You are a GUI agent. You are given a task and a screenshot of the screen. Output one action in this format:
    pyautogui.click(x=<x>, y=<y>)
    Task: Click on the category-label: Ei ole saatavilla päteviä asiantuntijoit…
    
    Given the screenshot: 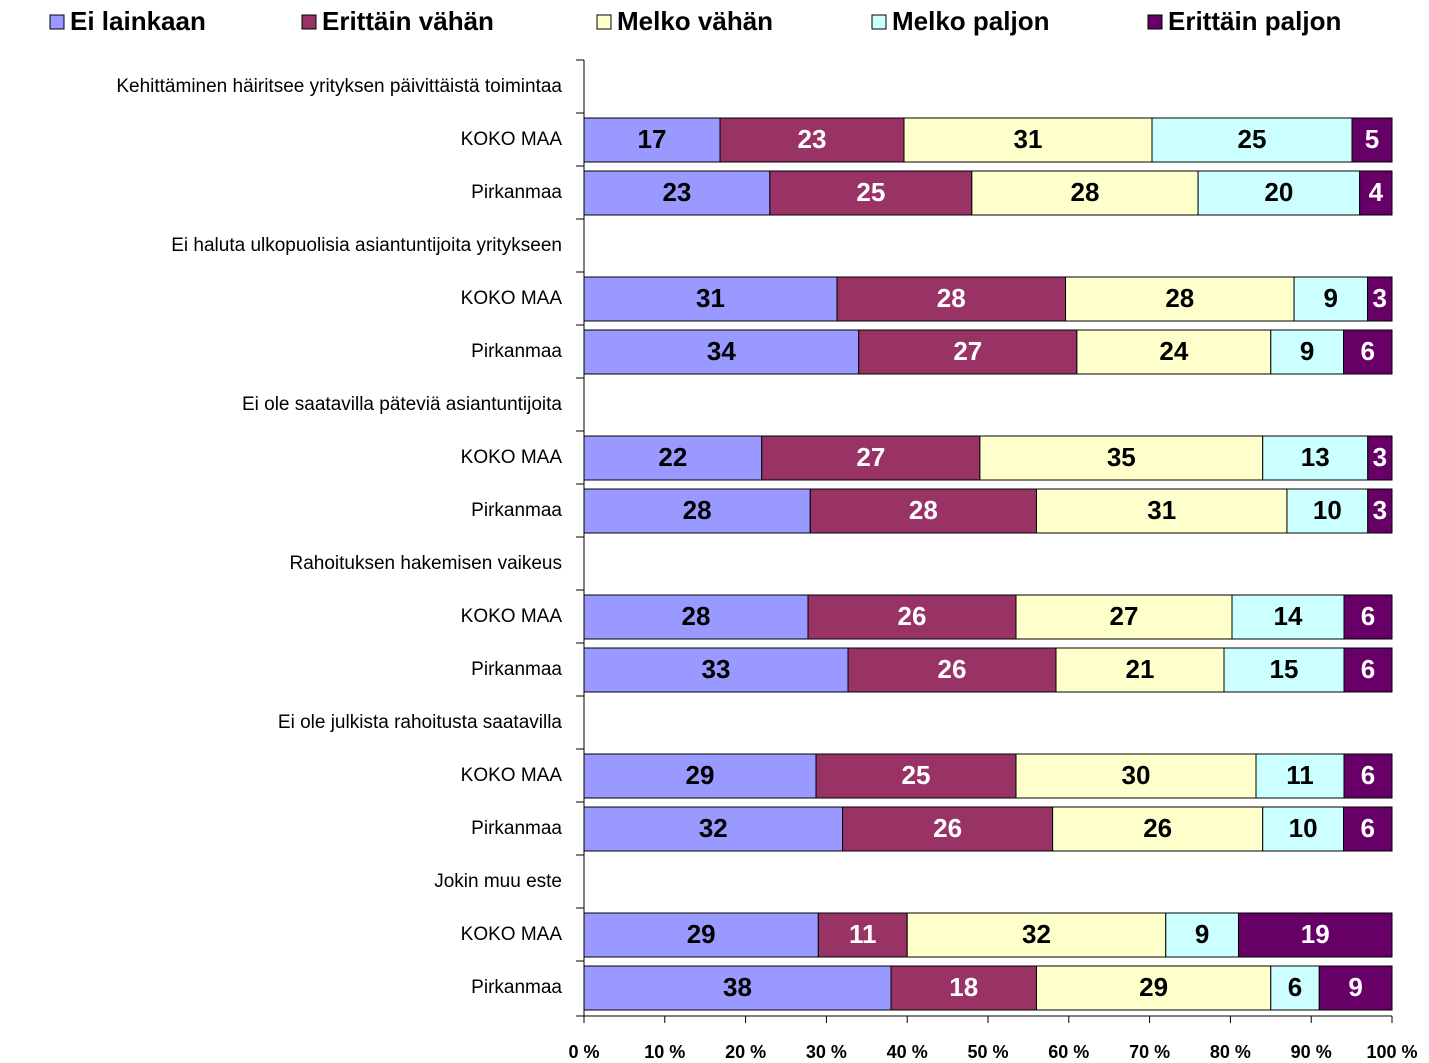 What is the action you would take?
    pyautogui.click(x=402, y=404)
    